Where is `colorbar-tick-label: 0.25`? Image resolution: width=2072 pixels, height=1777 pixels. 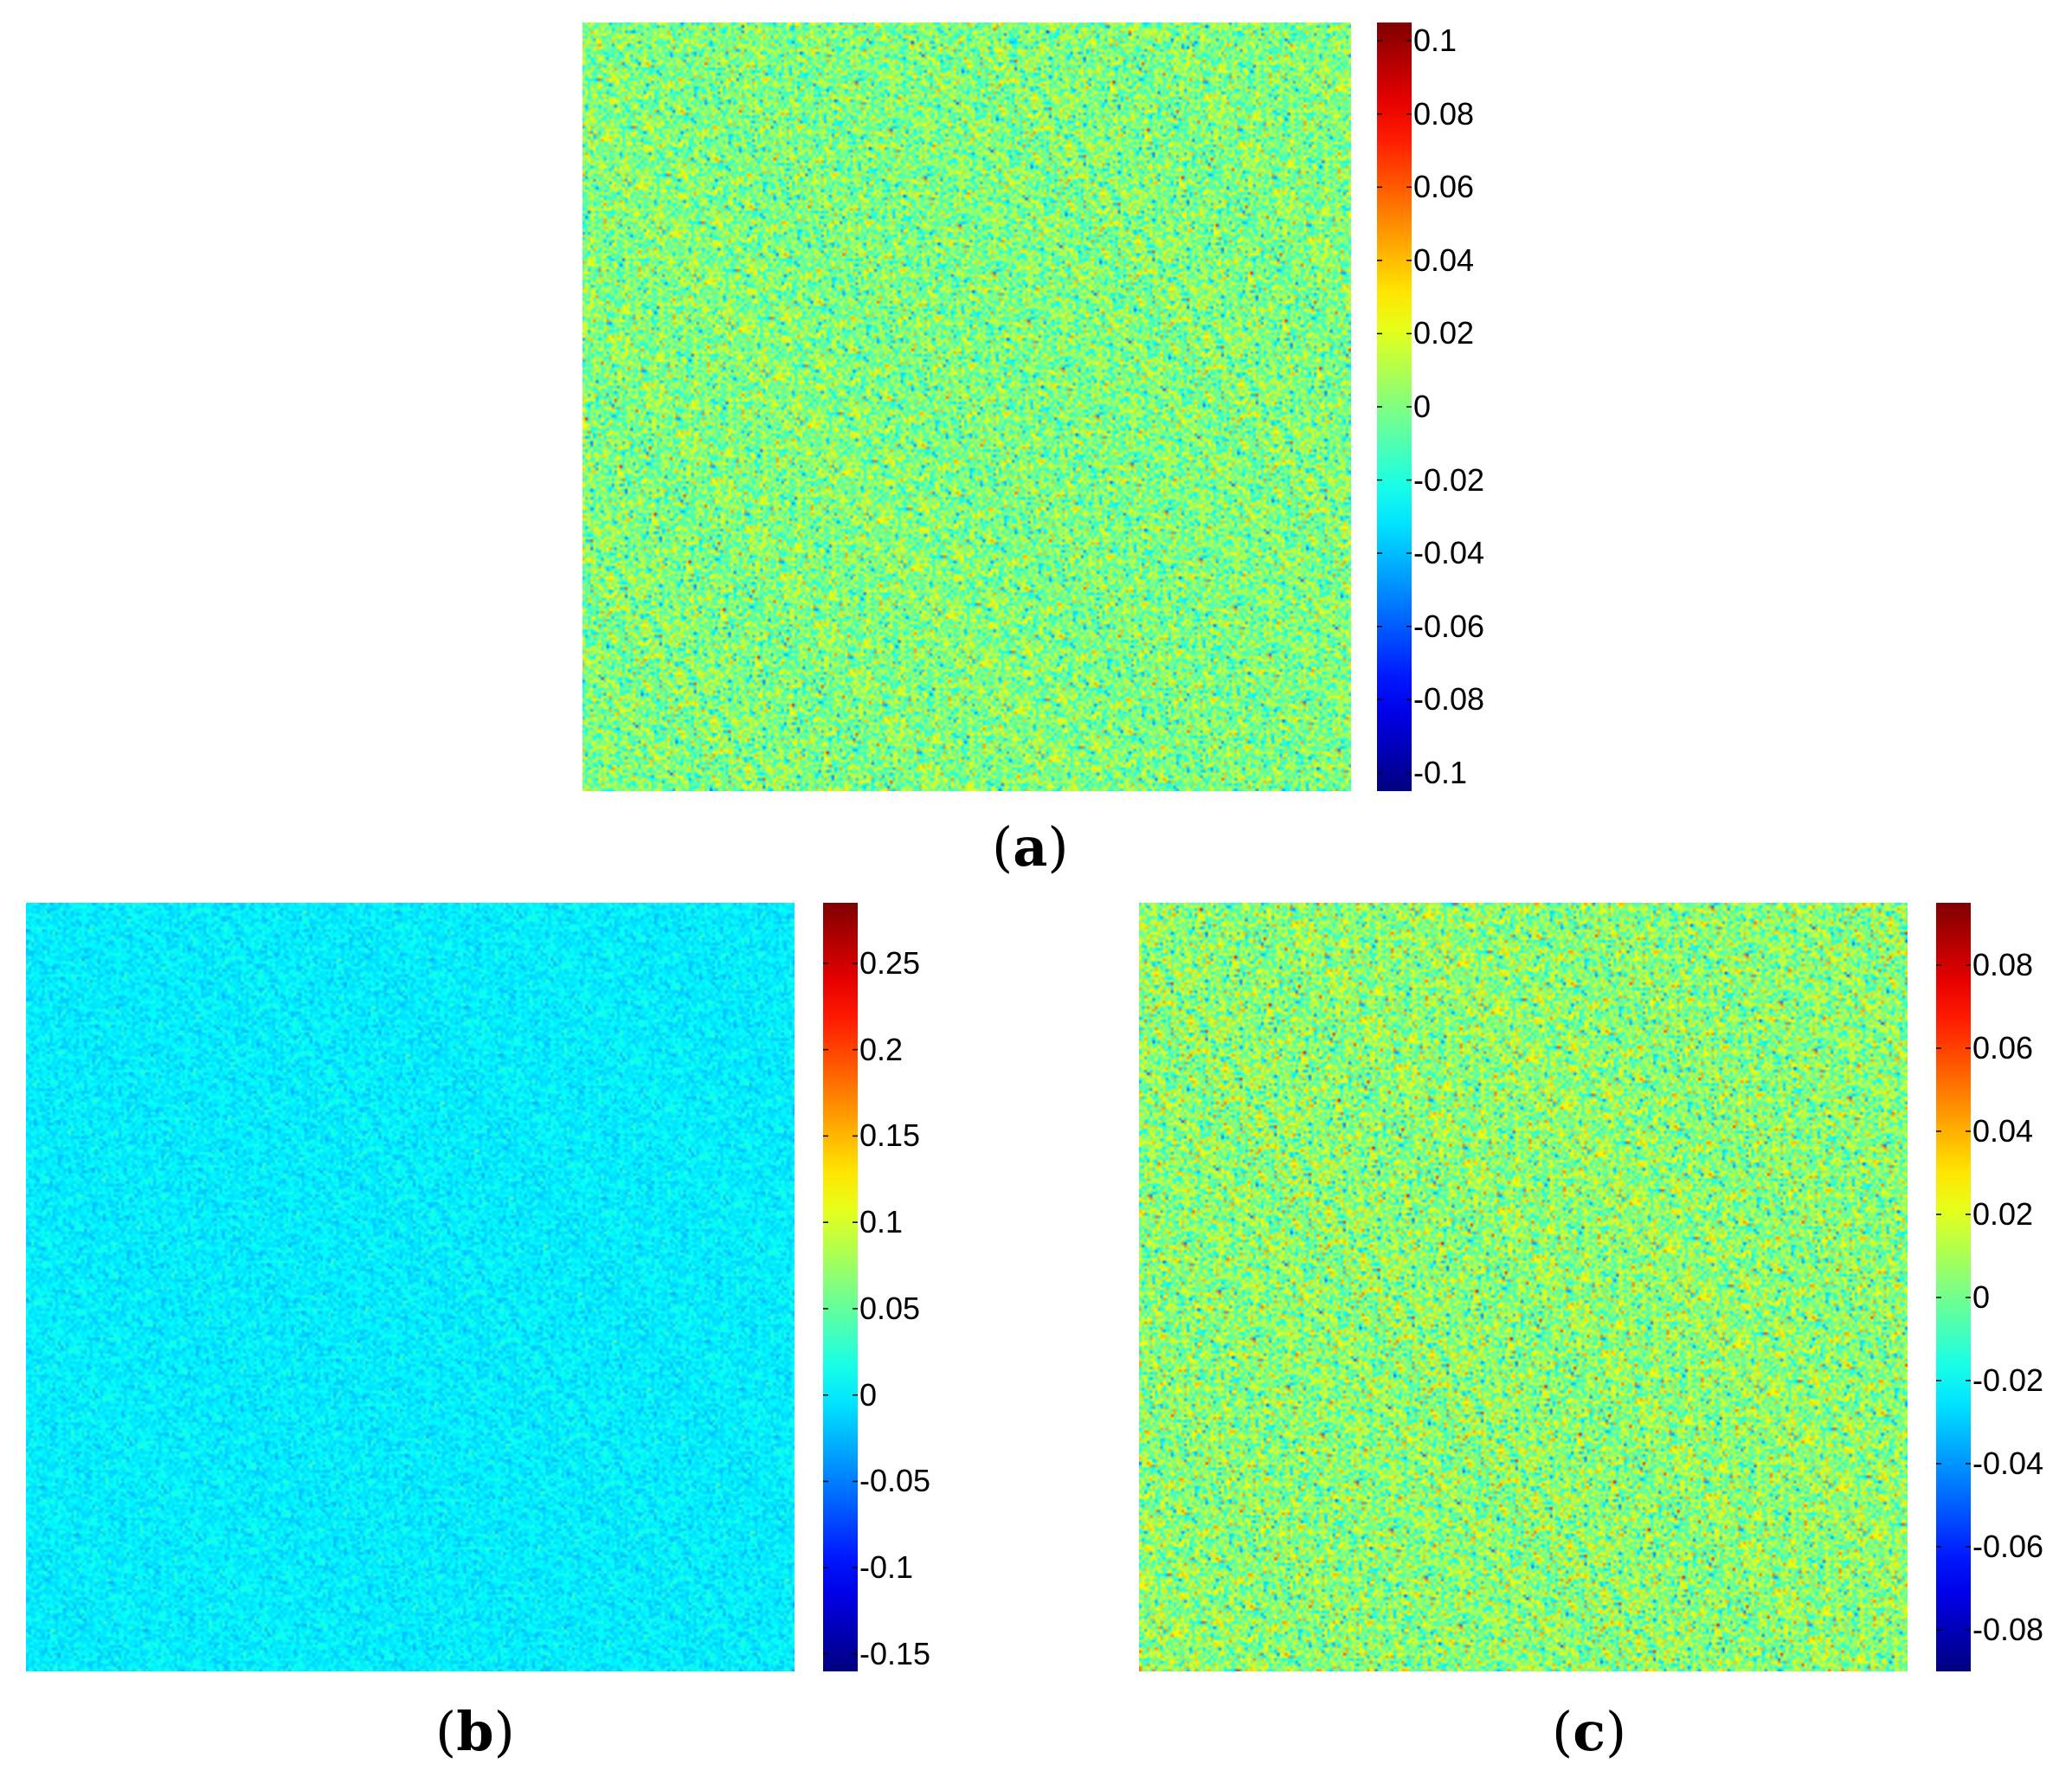 colorbar-tick-label: 0.25 is located at coordinates (890, 963).